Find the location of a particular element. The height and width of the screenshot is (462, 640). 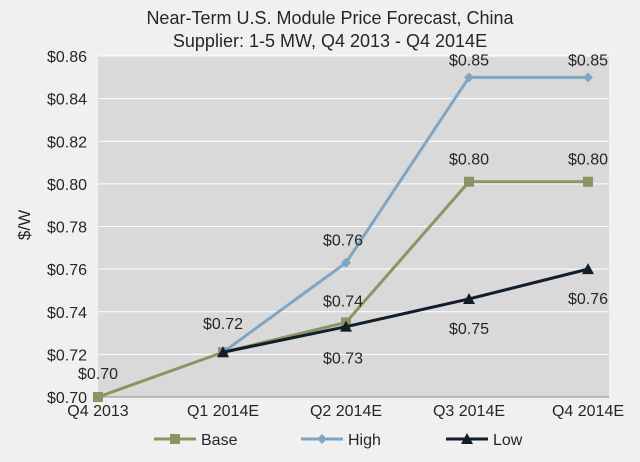

legend-label-base: Base is located at coordinates (219, 440).